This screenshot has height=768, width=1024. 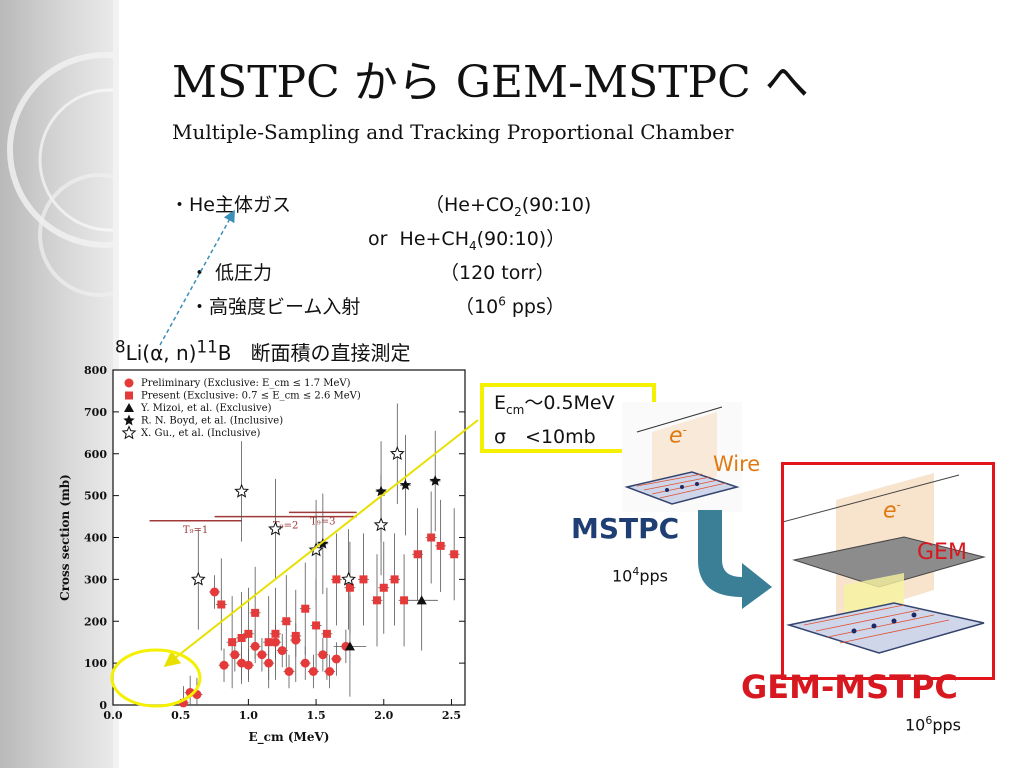 What do you see at coordinates (467, 240) in the screenshot?
I see `bullet-or-line: or He+CH4(90:10)）` at bounding box center [467, 240].